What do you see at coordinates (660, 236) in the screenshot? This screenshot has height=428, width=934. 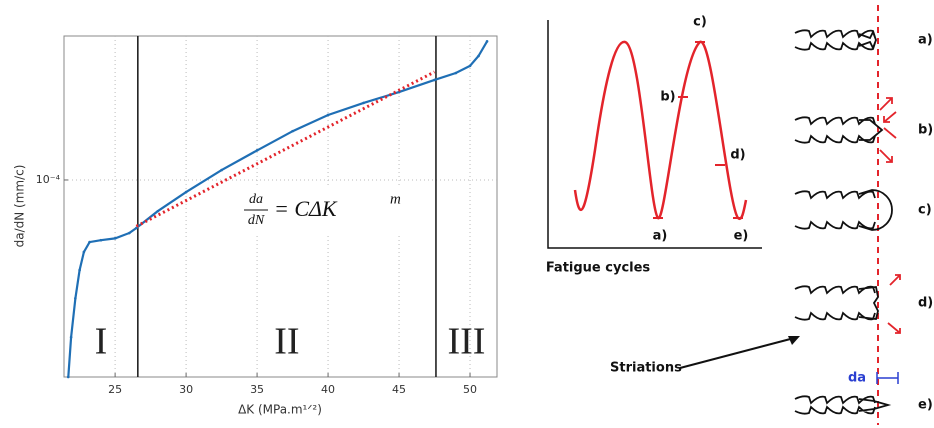 I see `cycle-point-label: a)` at bounding box center [660, 236].